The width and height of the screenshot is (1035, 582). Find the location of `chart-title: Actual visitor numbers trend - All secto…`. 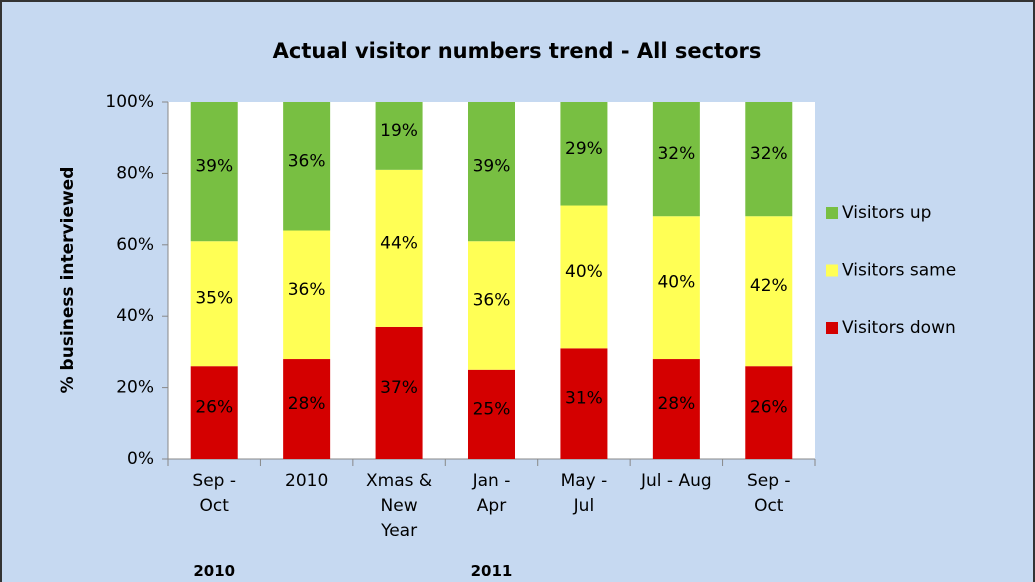

chart-title: Actual visitor numbers trend - All secto… is located at coordinates (517, 51).